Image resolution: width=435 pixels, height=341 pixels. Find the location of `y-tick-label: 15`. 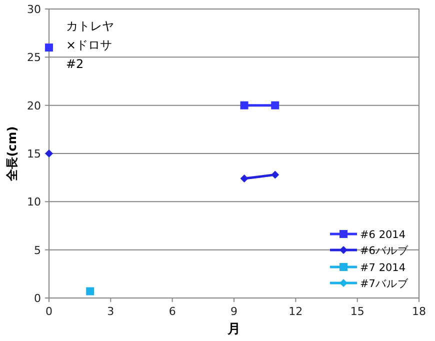

y-tick-label: 15 is located at coordinates (34, 154).